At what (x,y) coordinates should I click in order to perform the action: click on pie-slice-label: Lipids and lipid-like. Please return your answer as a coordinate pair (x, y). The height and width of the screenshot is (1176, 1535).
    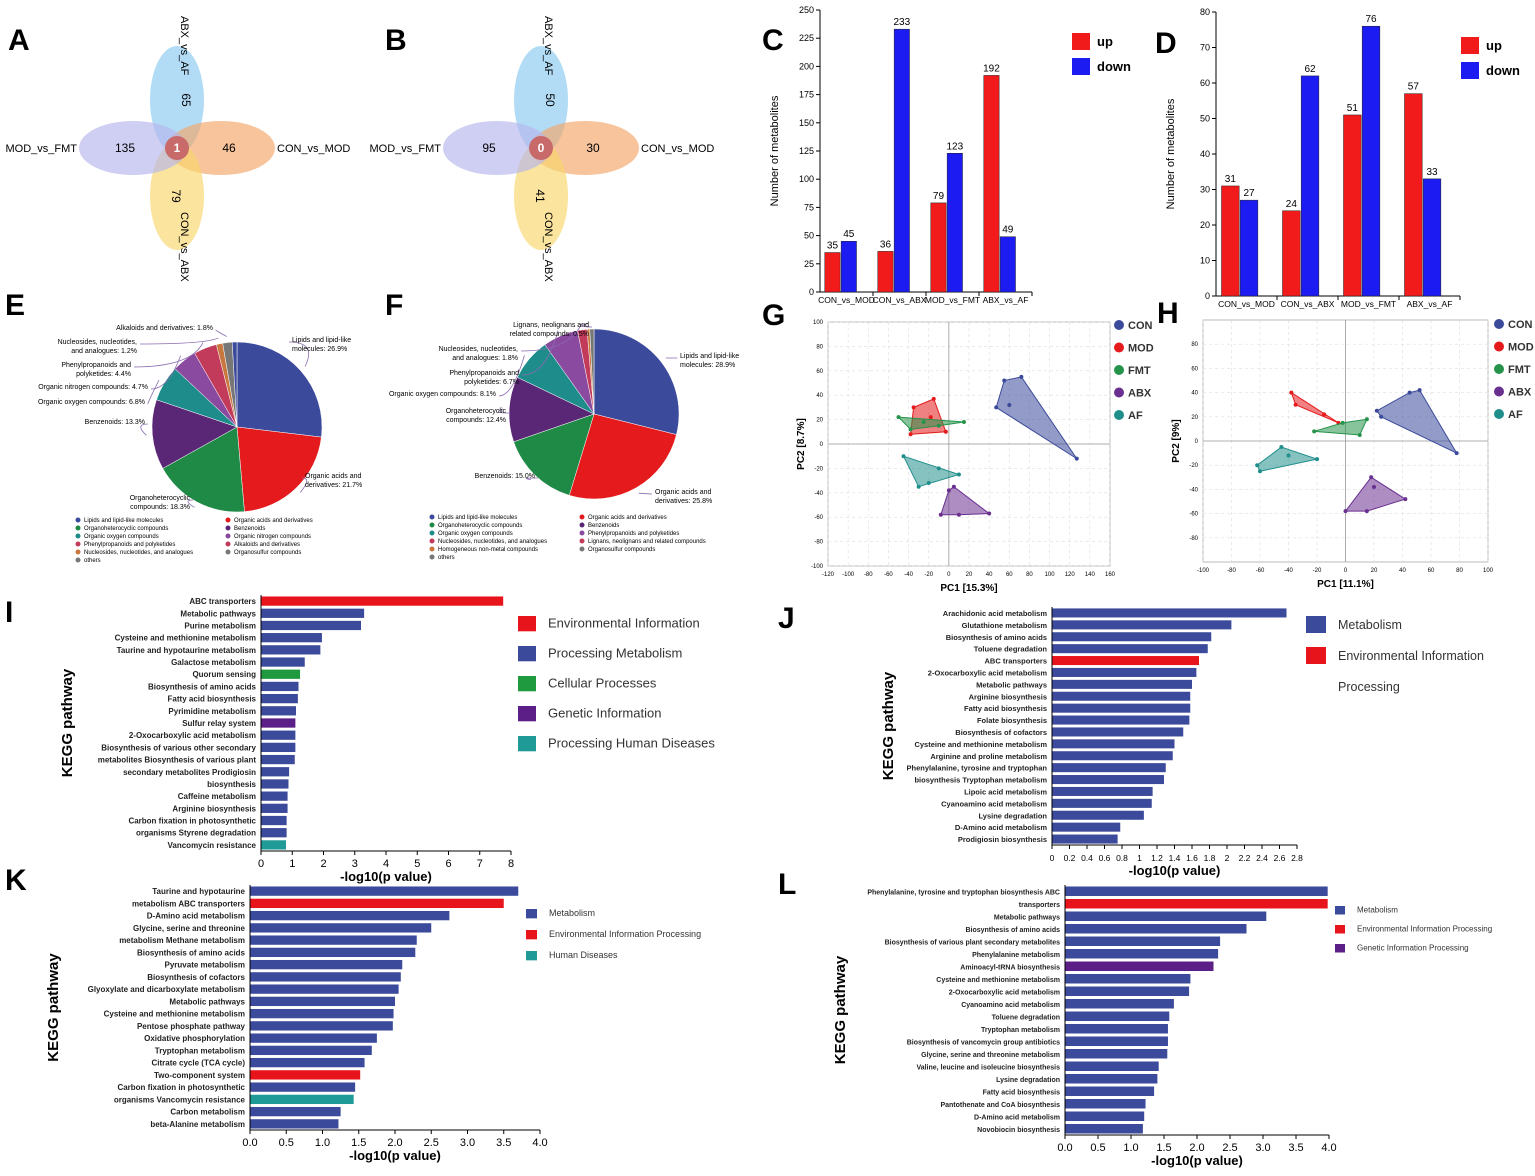
    Looking at the image, I should click on (709, 356).